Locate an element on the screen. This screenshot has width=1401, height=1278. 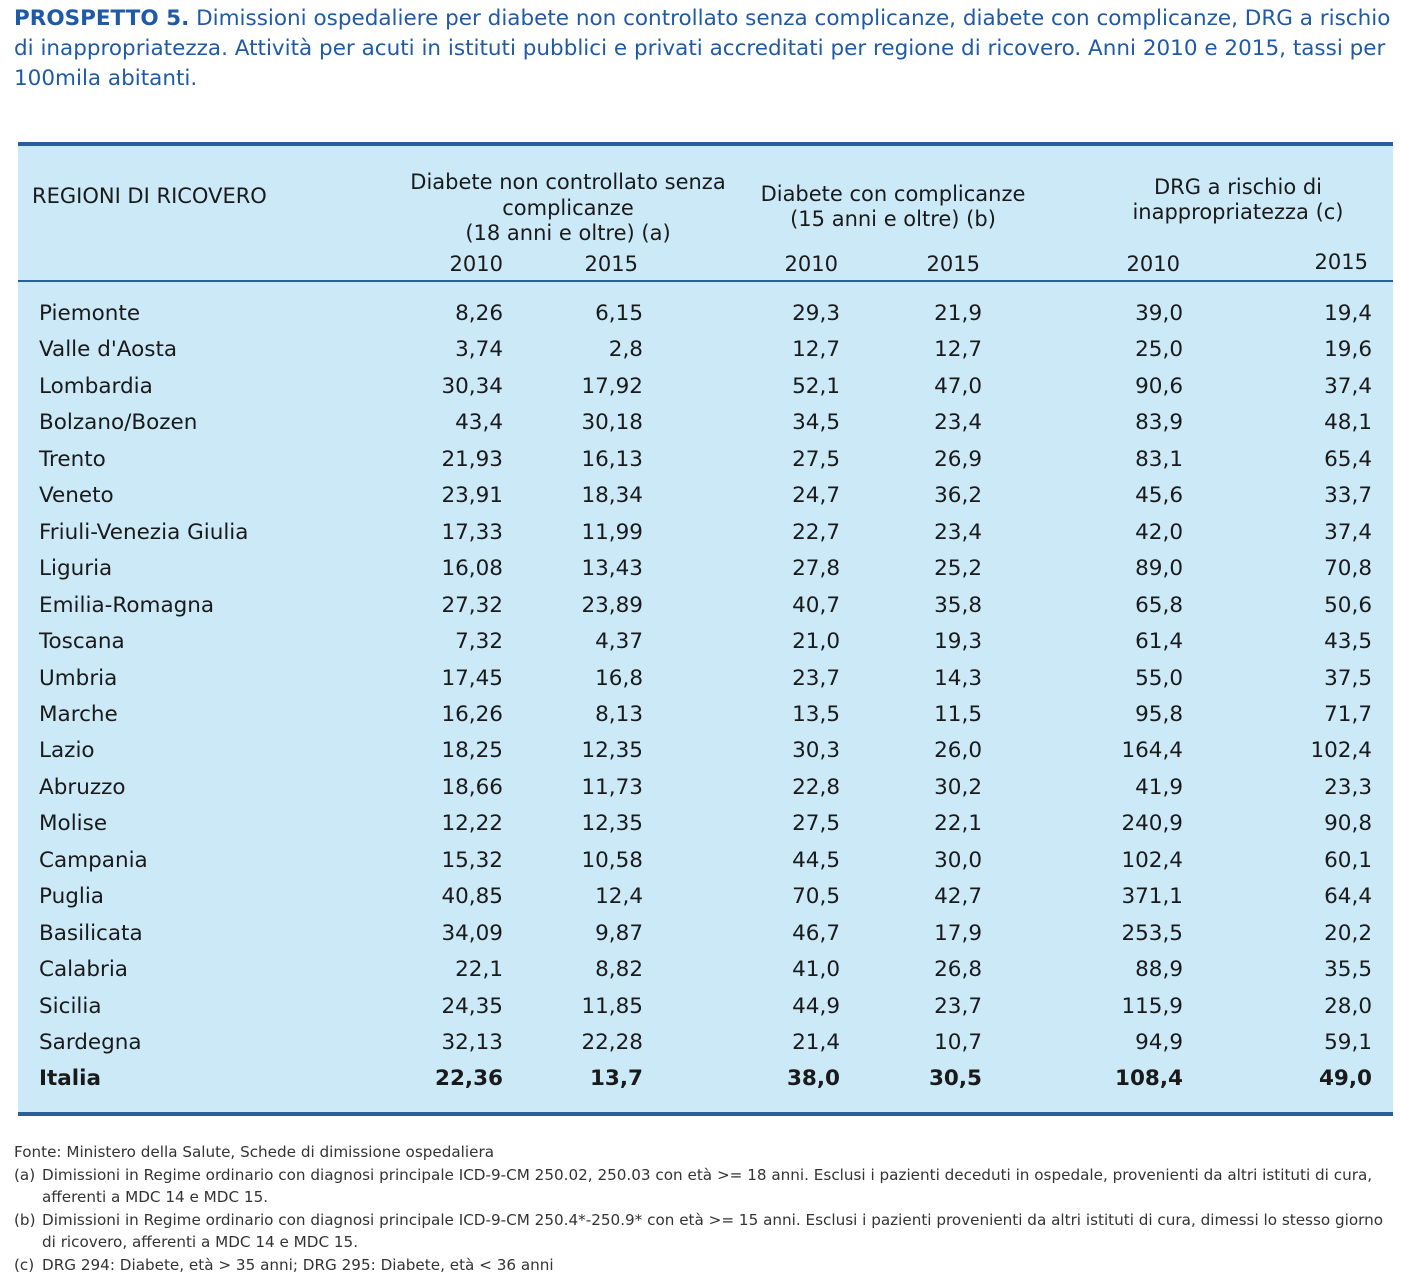
value-cell: 43,5 is located at coordinates (1348, 642).